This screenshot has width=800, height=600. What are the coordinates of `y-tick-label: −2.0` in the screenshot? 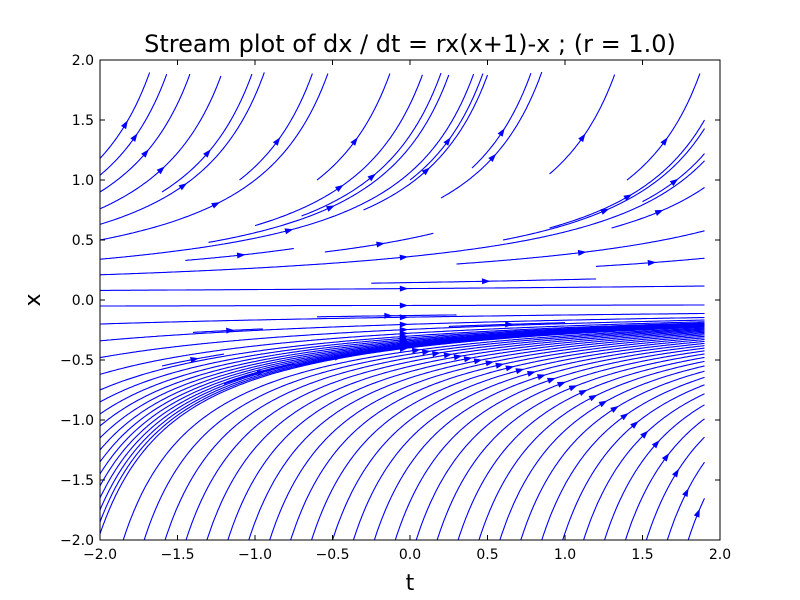 It's located at (77, 541).